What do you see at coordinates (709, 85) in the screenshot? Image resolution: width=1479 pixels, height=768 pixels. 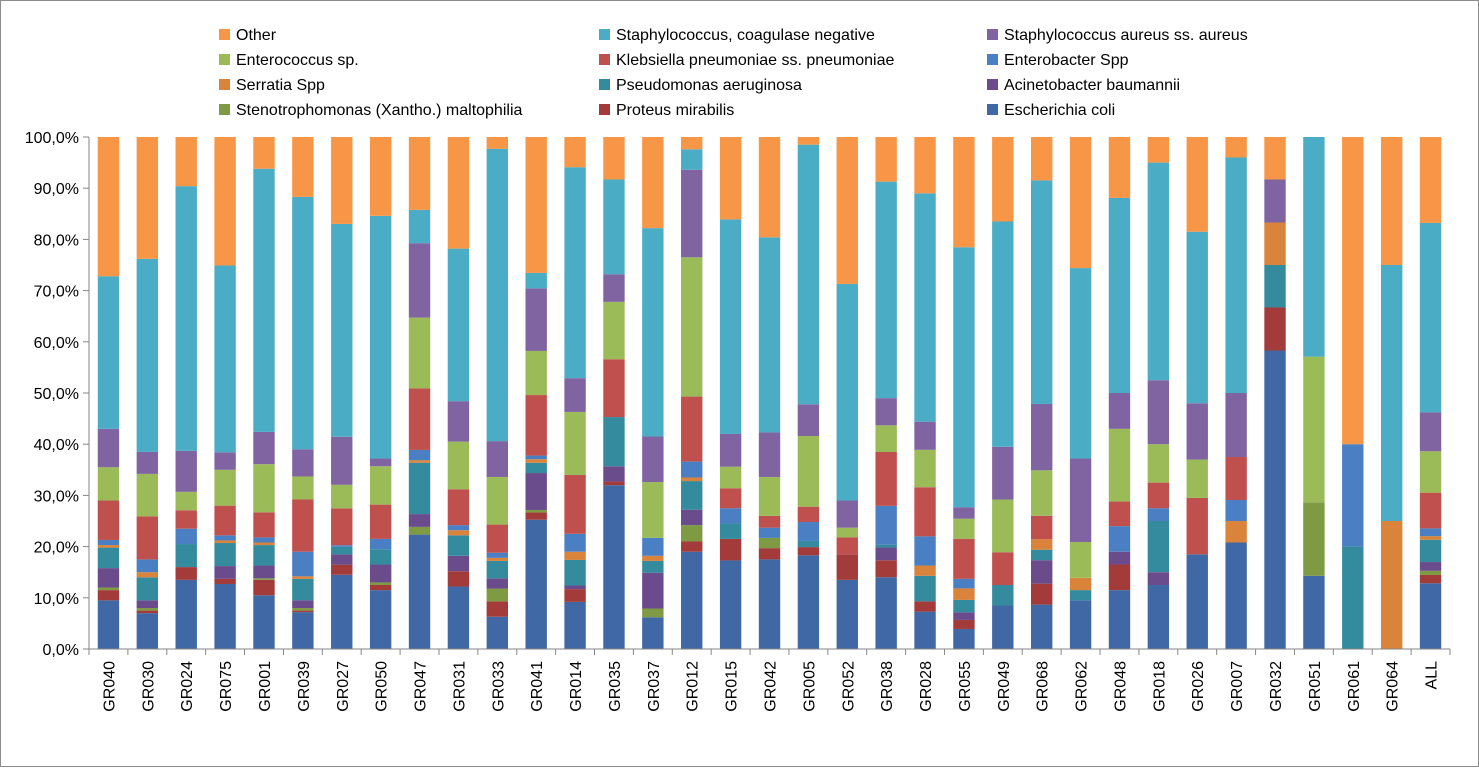 I see `legend-label-pseudomonas-aeruginosa: Pseudomonas aeruginosa` at bounding box center [709, 85].